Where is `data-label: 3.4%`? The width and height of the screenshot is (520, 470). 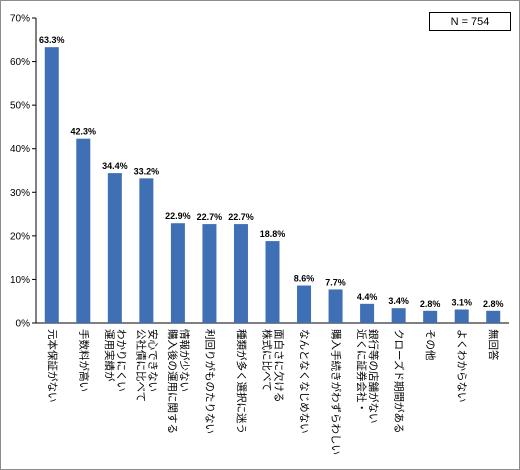
data-label: 3.4% is located at coordinates (398, 301).